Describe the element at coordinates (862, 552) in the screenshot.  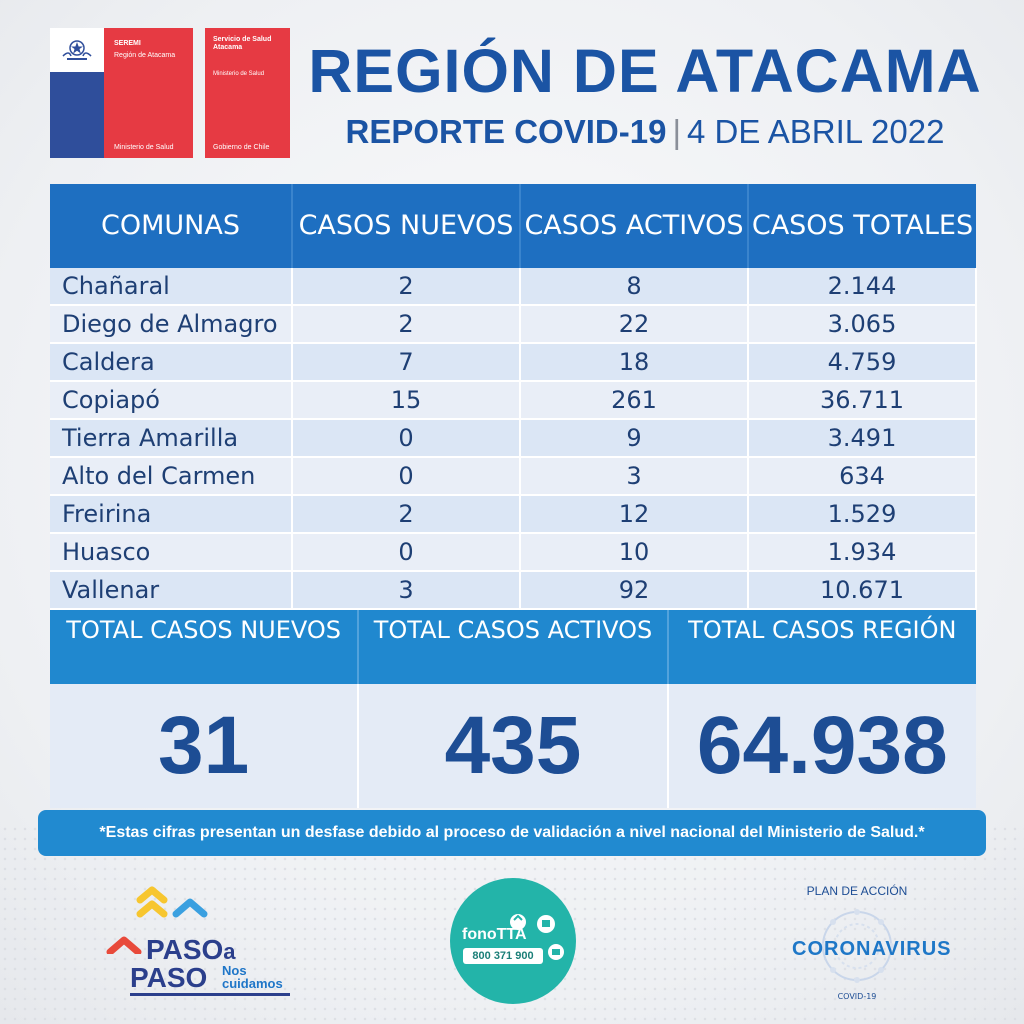
I see `totales-cell: 1.934` at that location.